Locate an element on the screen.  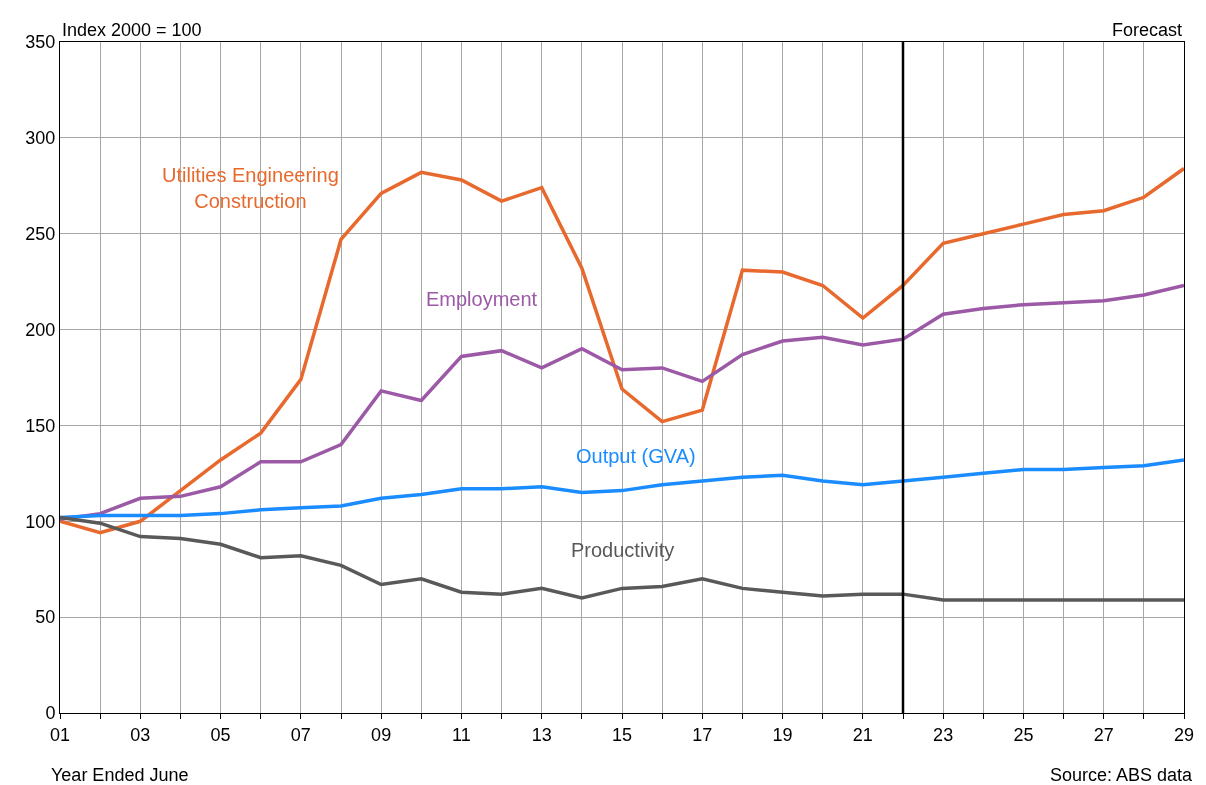
x-tick-label: 11 is located at coordinates (461, 734).